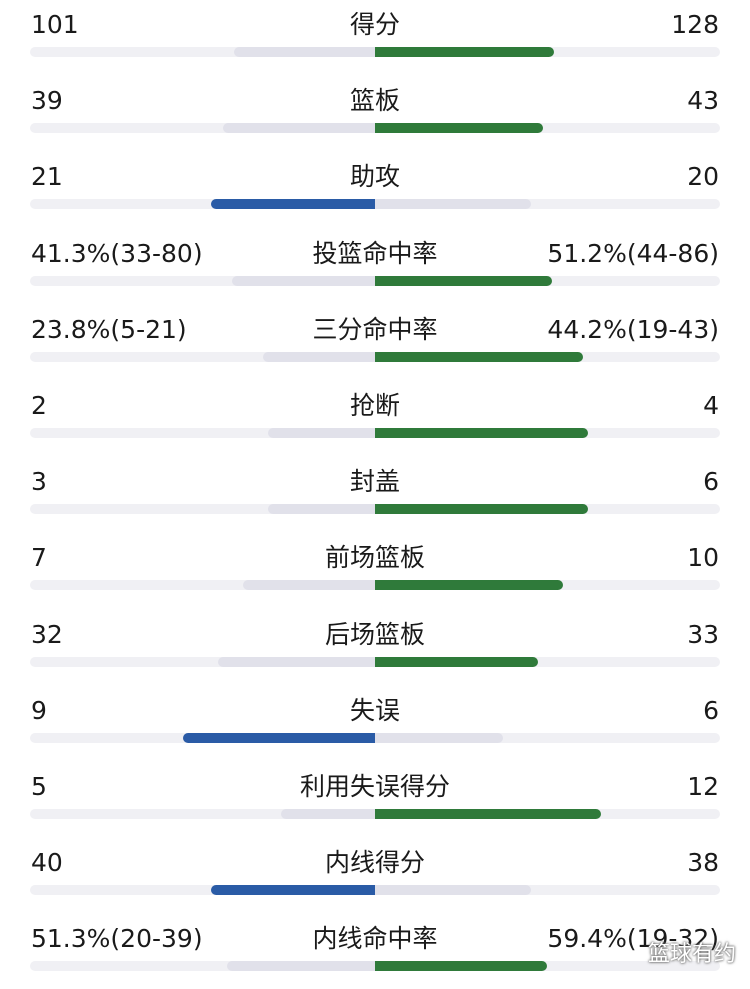 This screenshot has width=750, height=989. What do you see at coordinates (39, 558) in the screenshot?
I see `stat-value-away: 7` at bounding box center [39, 558].